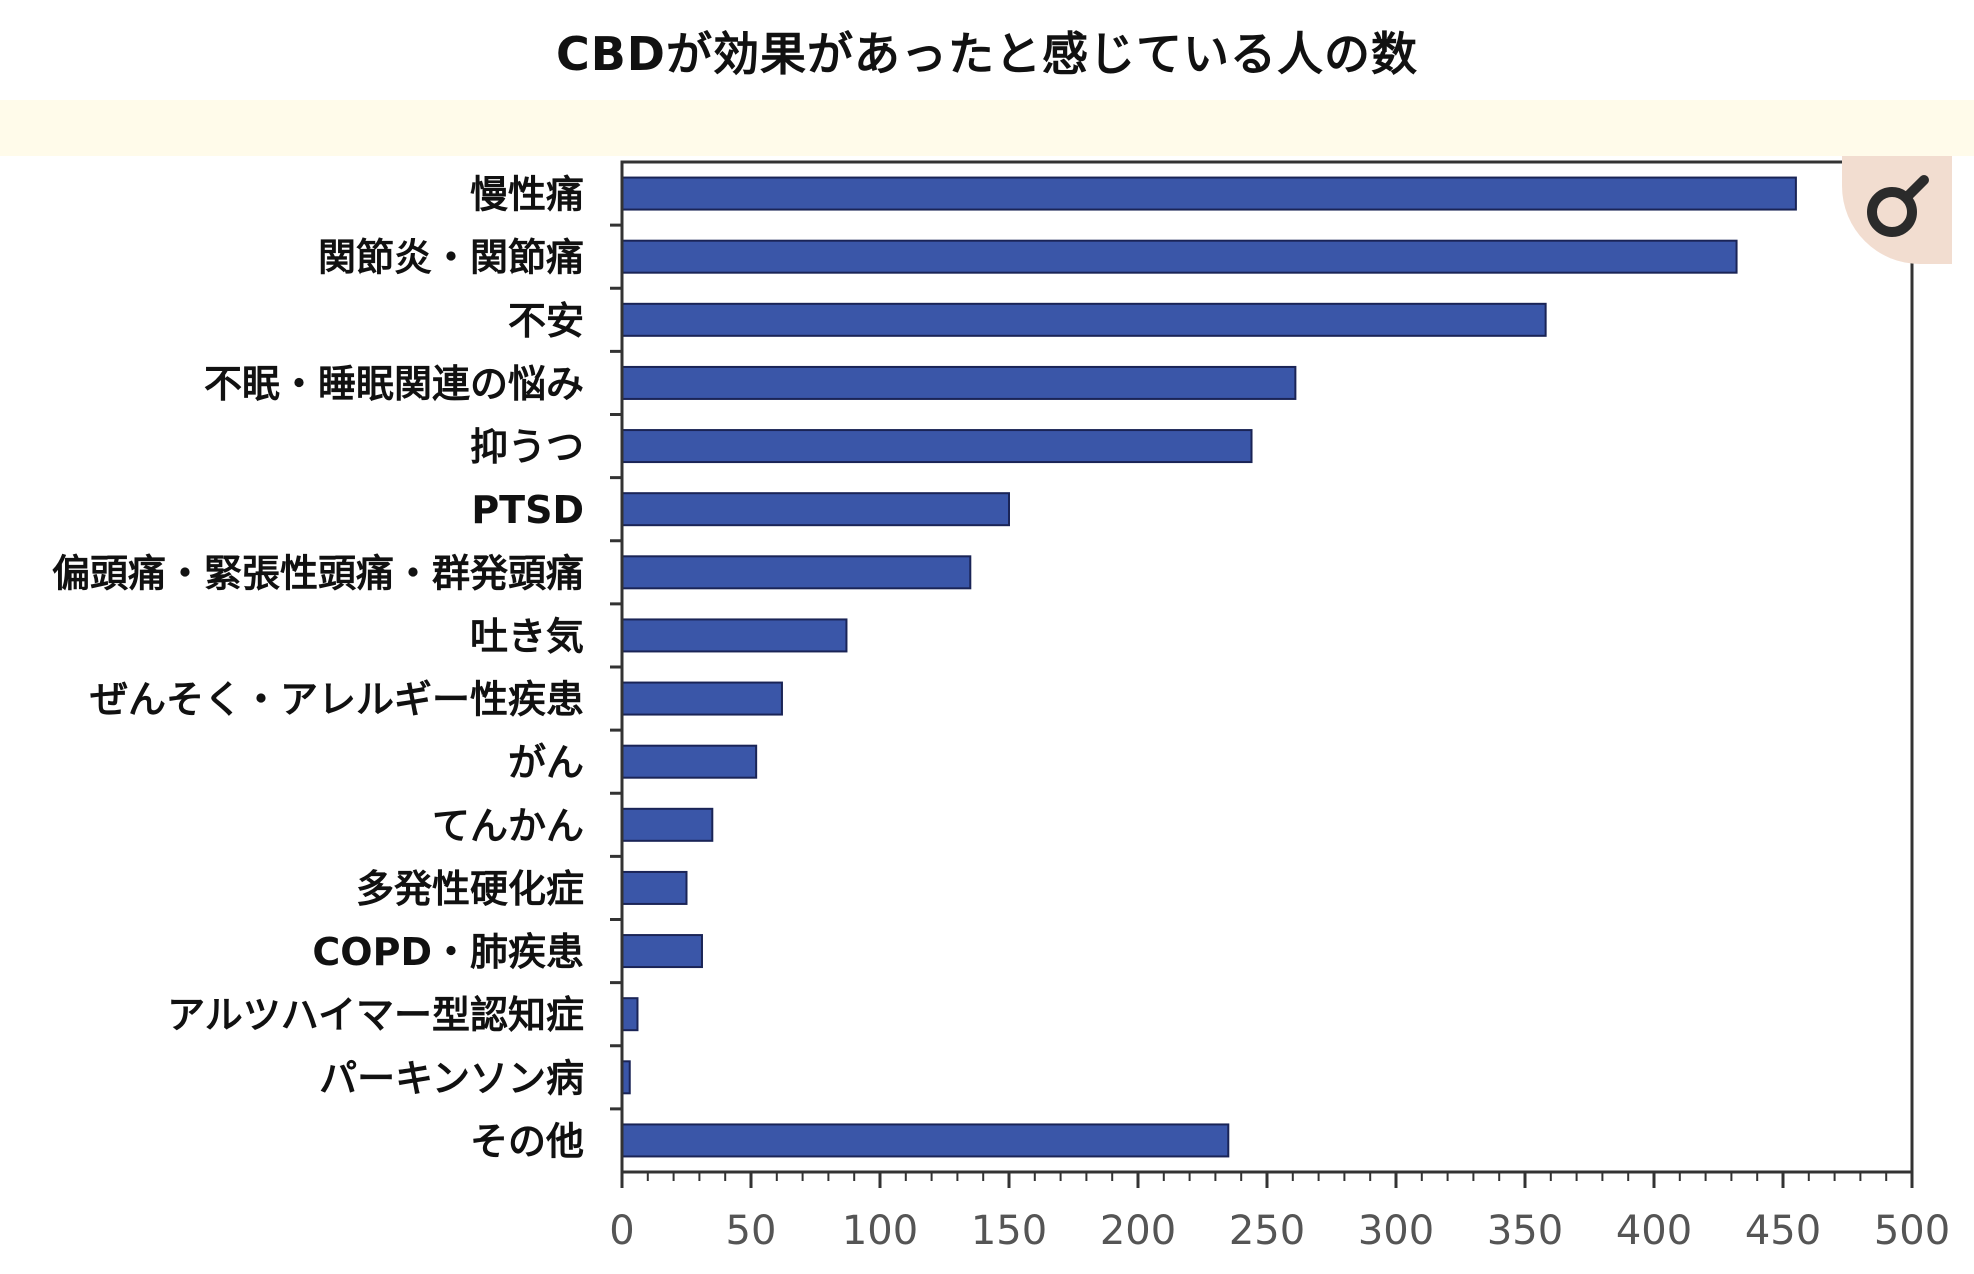 Image resolution: width=1974 pixels, height=1274 pixels. Describe the element at coordinates (527, 1141) in the screenshot. I see `category-label: その他` at that location.